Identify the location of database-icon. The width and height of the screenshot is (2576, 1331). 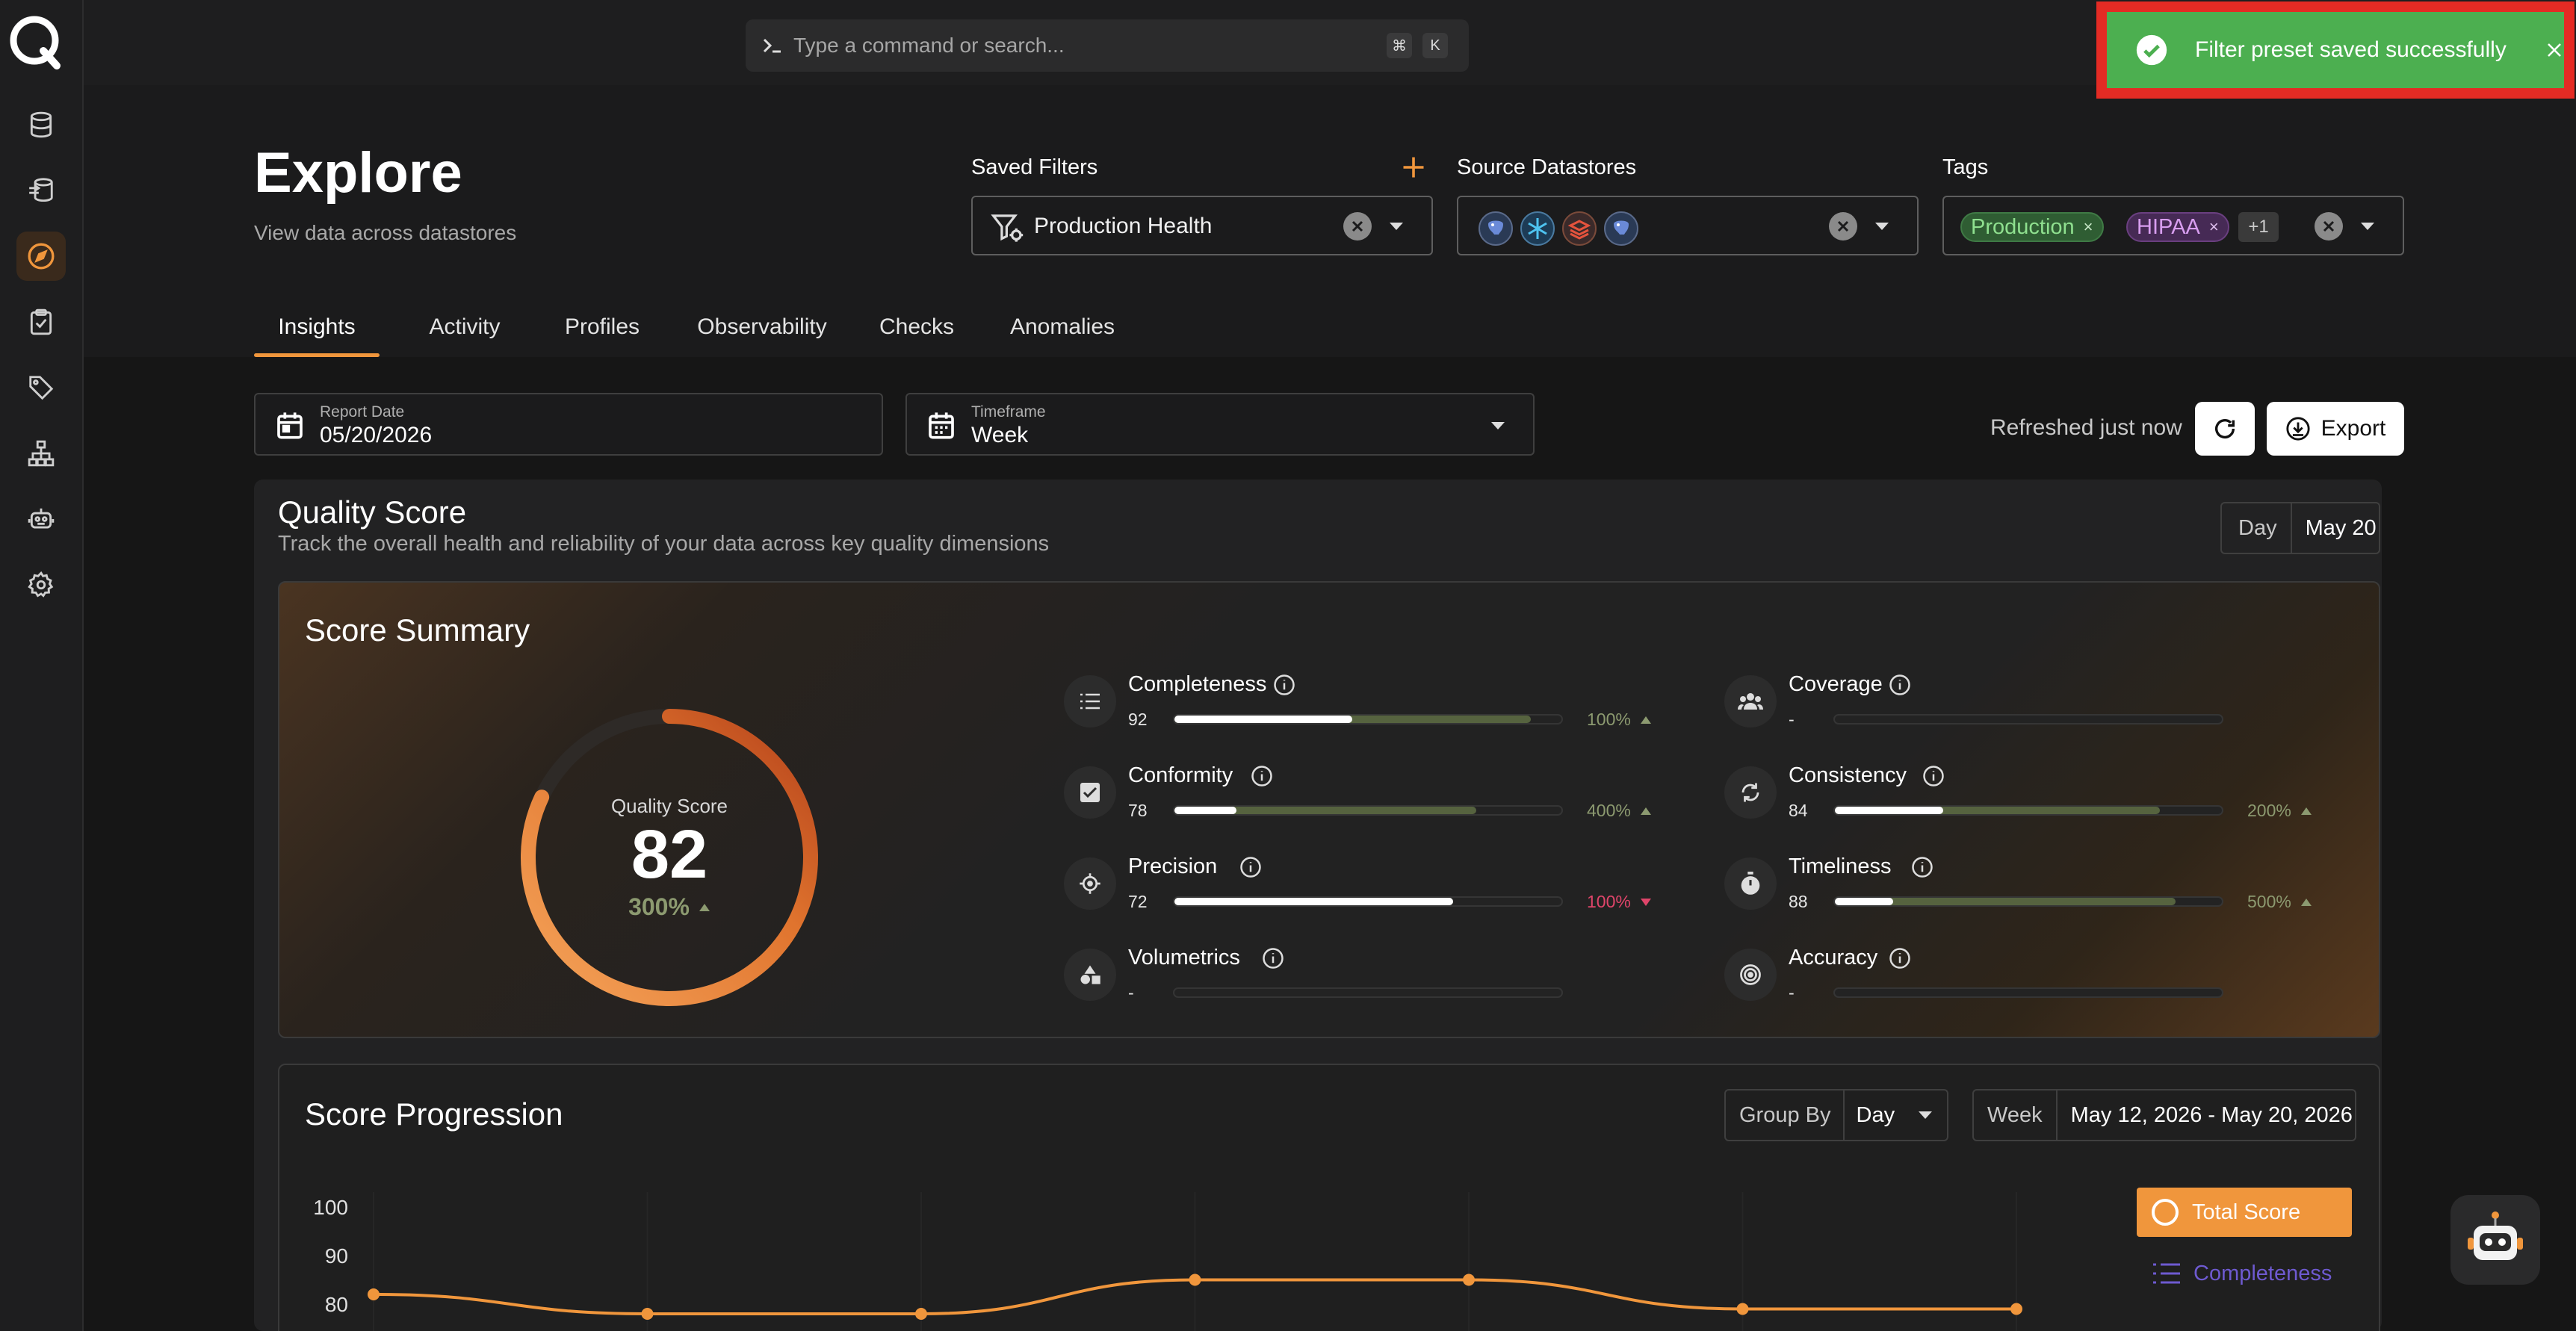
(41, 124).